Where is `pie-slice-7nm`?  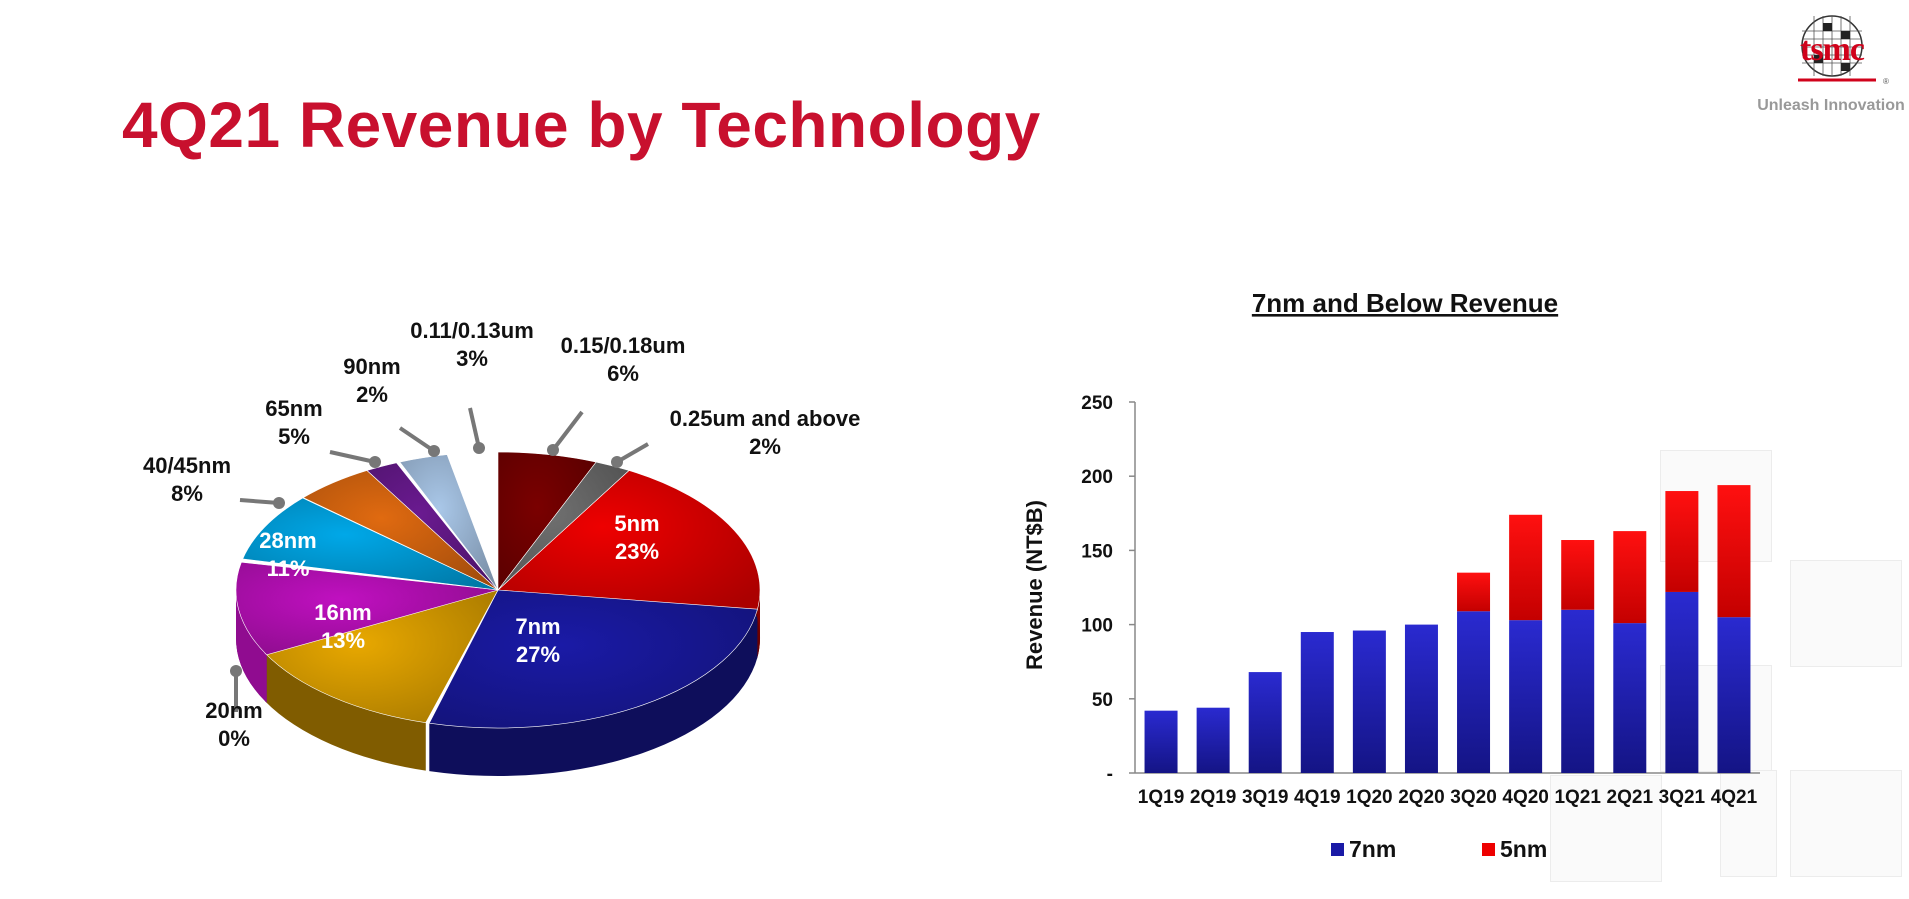 pie-slice-7nm is located at coordinates (593, 659).